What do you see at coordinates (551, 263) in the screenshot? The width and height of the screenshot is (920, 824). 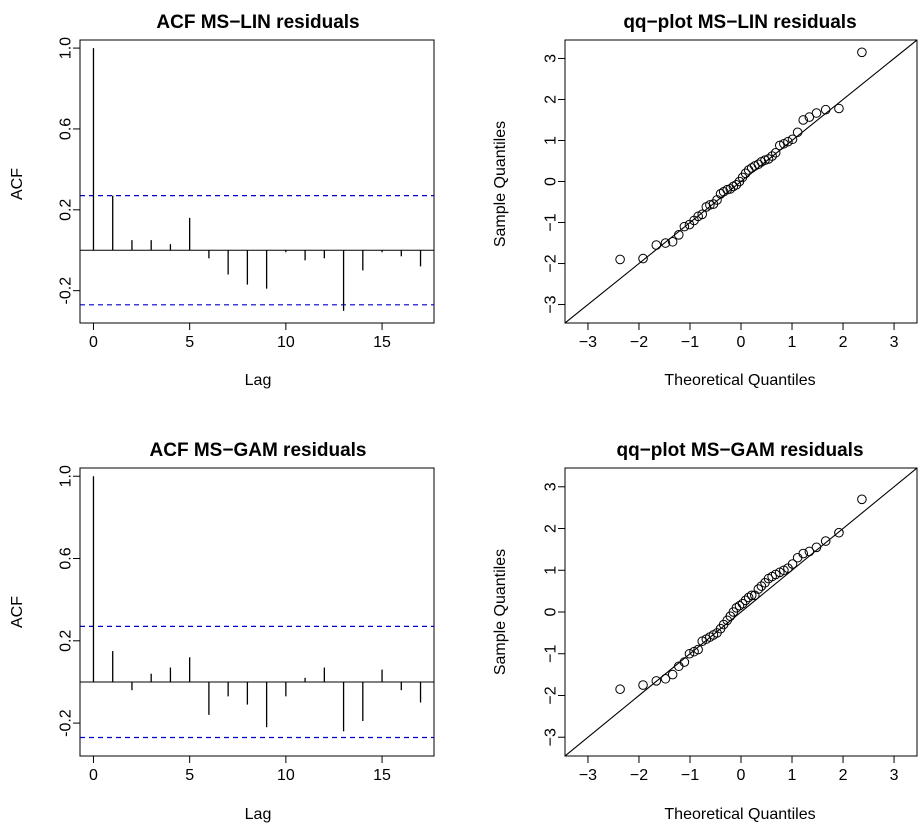 I see `y-tick-label: −2` at bounding box center [551, 263].